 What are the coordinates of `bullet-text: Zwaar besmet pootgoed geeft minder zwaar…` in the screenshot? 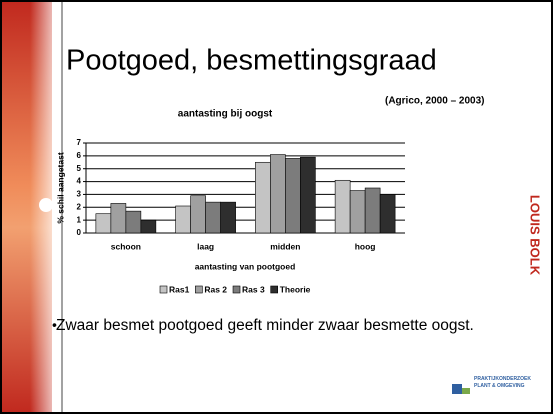 It's located at (265, 325).